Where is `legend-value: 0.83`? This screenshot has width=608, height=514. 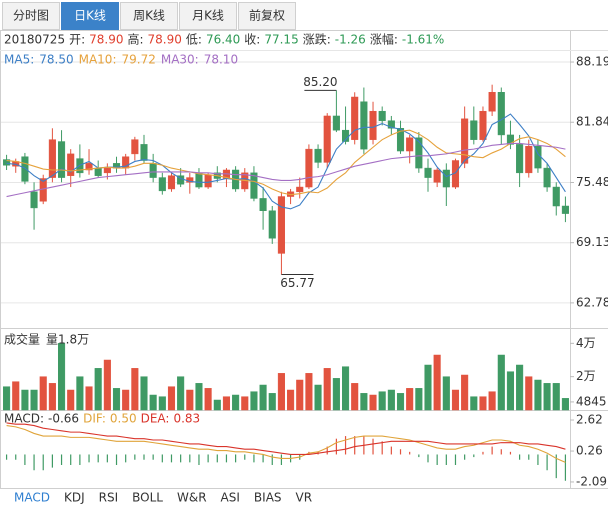
legend-value: 0.83 is located at coordinates (186, 419).